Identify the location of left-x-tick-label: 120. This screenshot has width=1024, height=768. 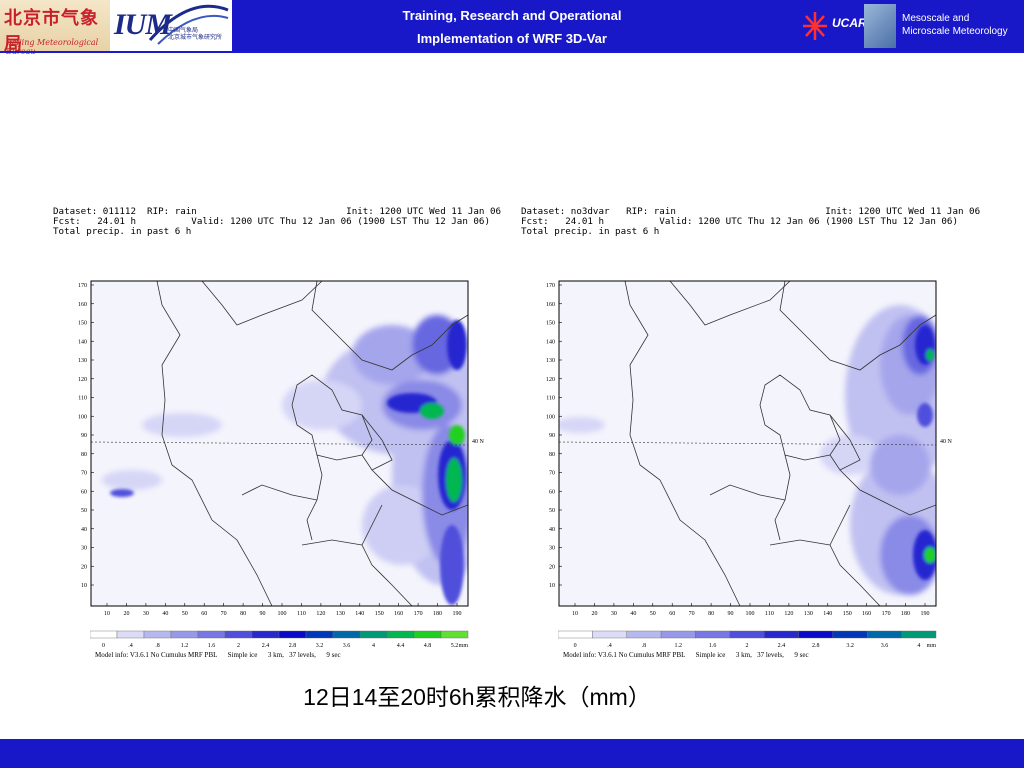
(320, 614).